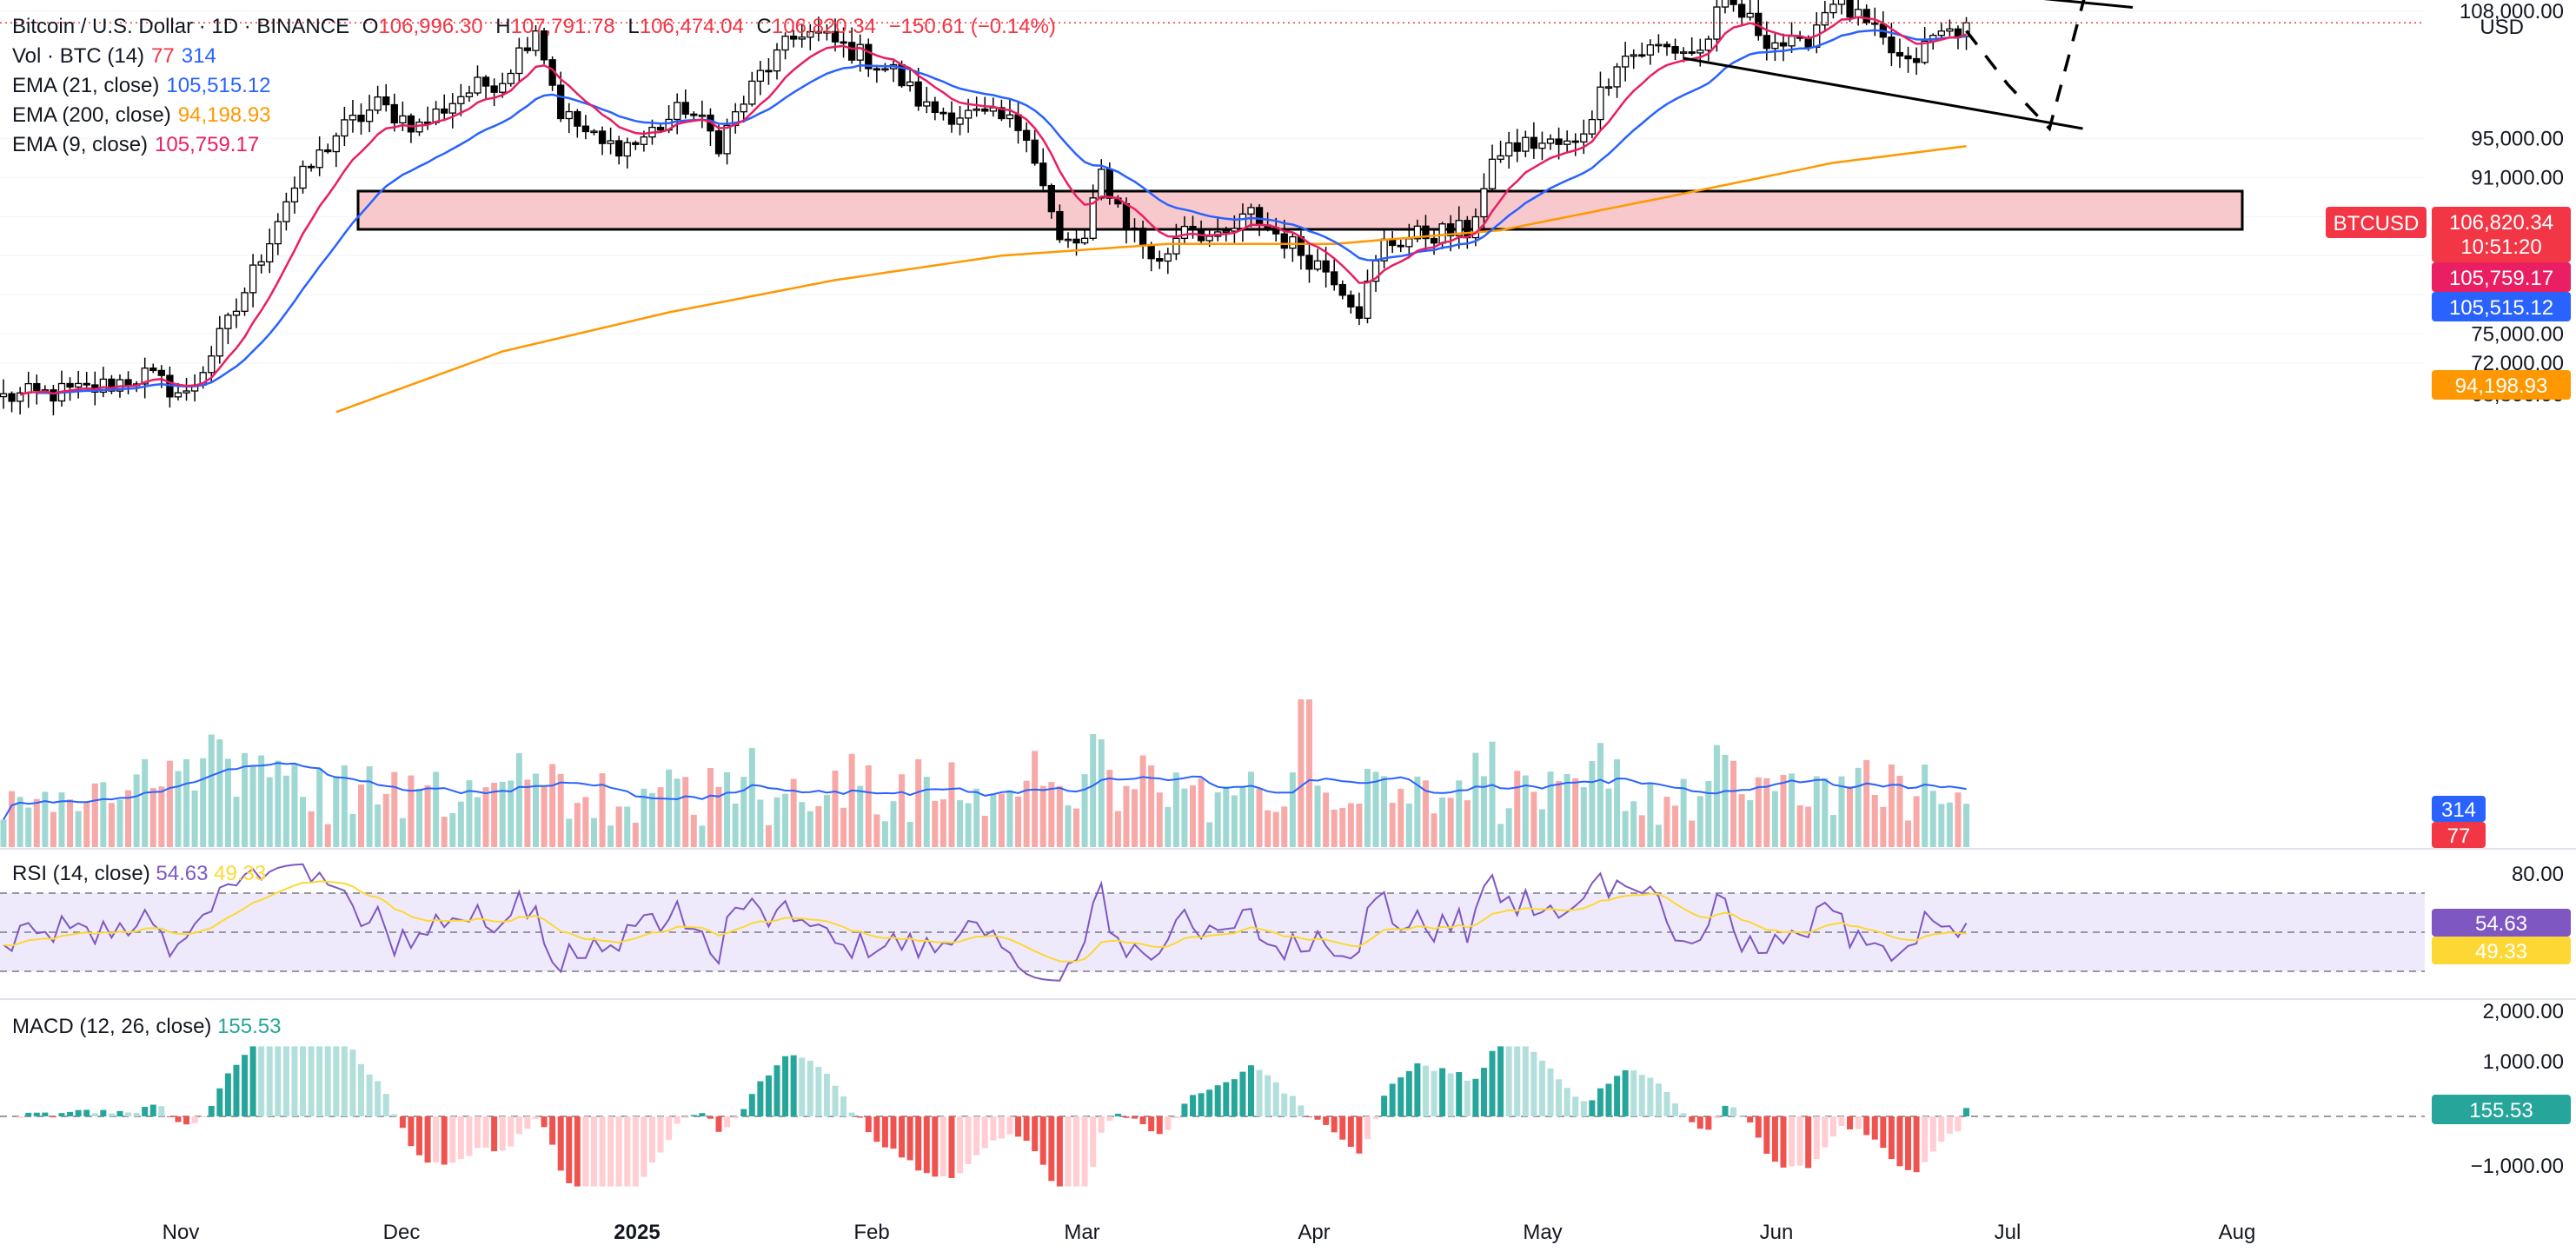 The image size is (2576, 1258). What do you see at coordinates (764, 26) in the screenshot?
I see `close-label: C` at bounding box center [764, 26].